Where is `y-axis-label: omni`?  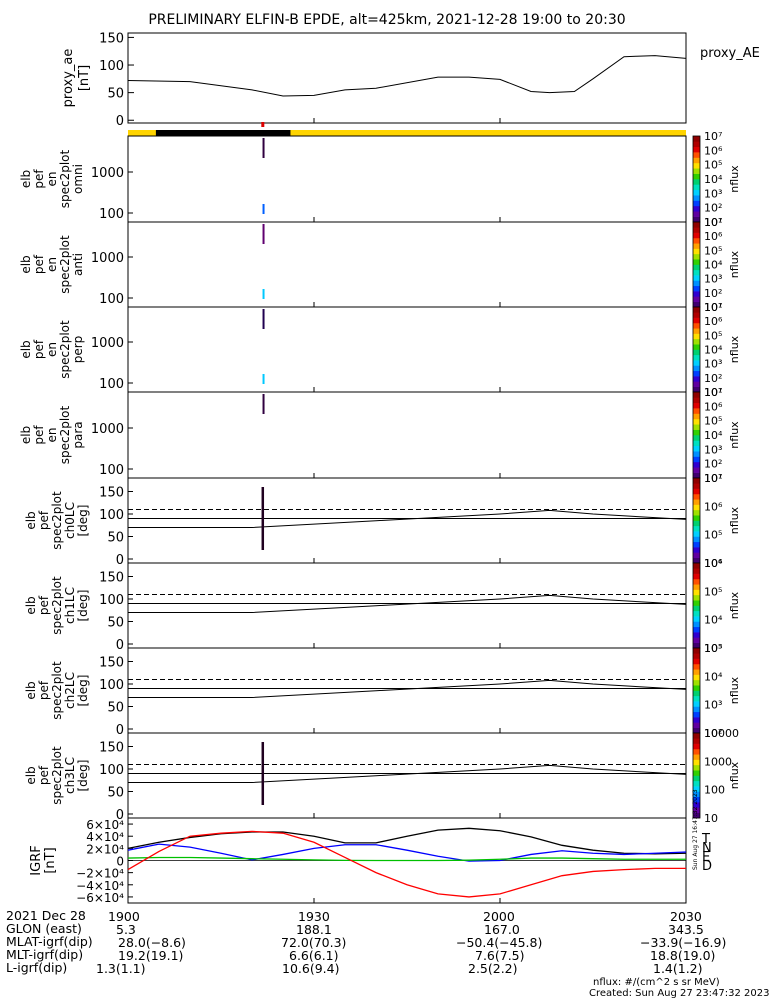
y-axis-label: omni is located at coordinates (78, 179).